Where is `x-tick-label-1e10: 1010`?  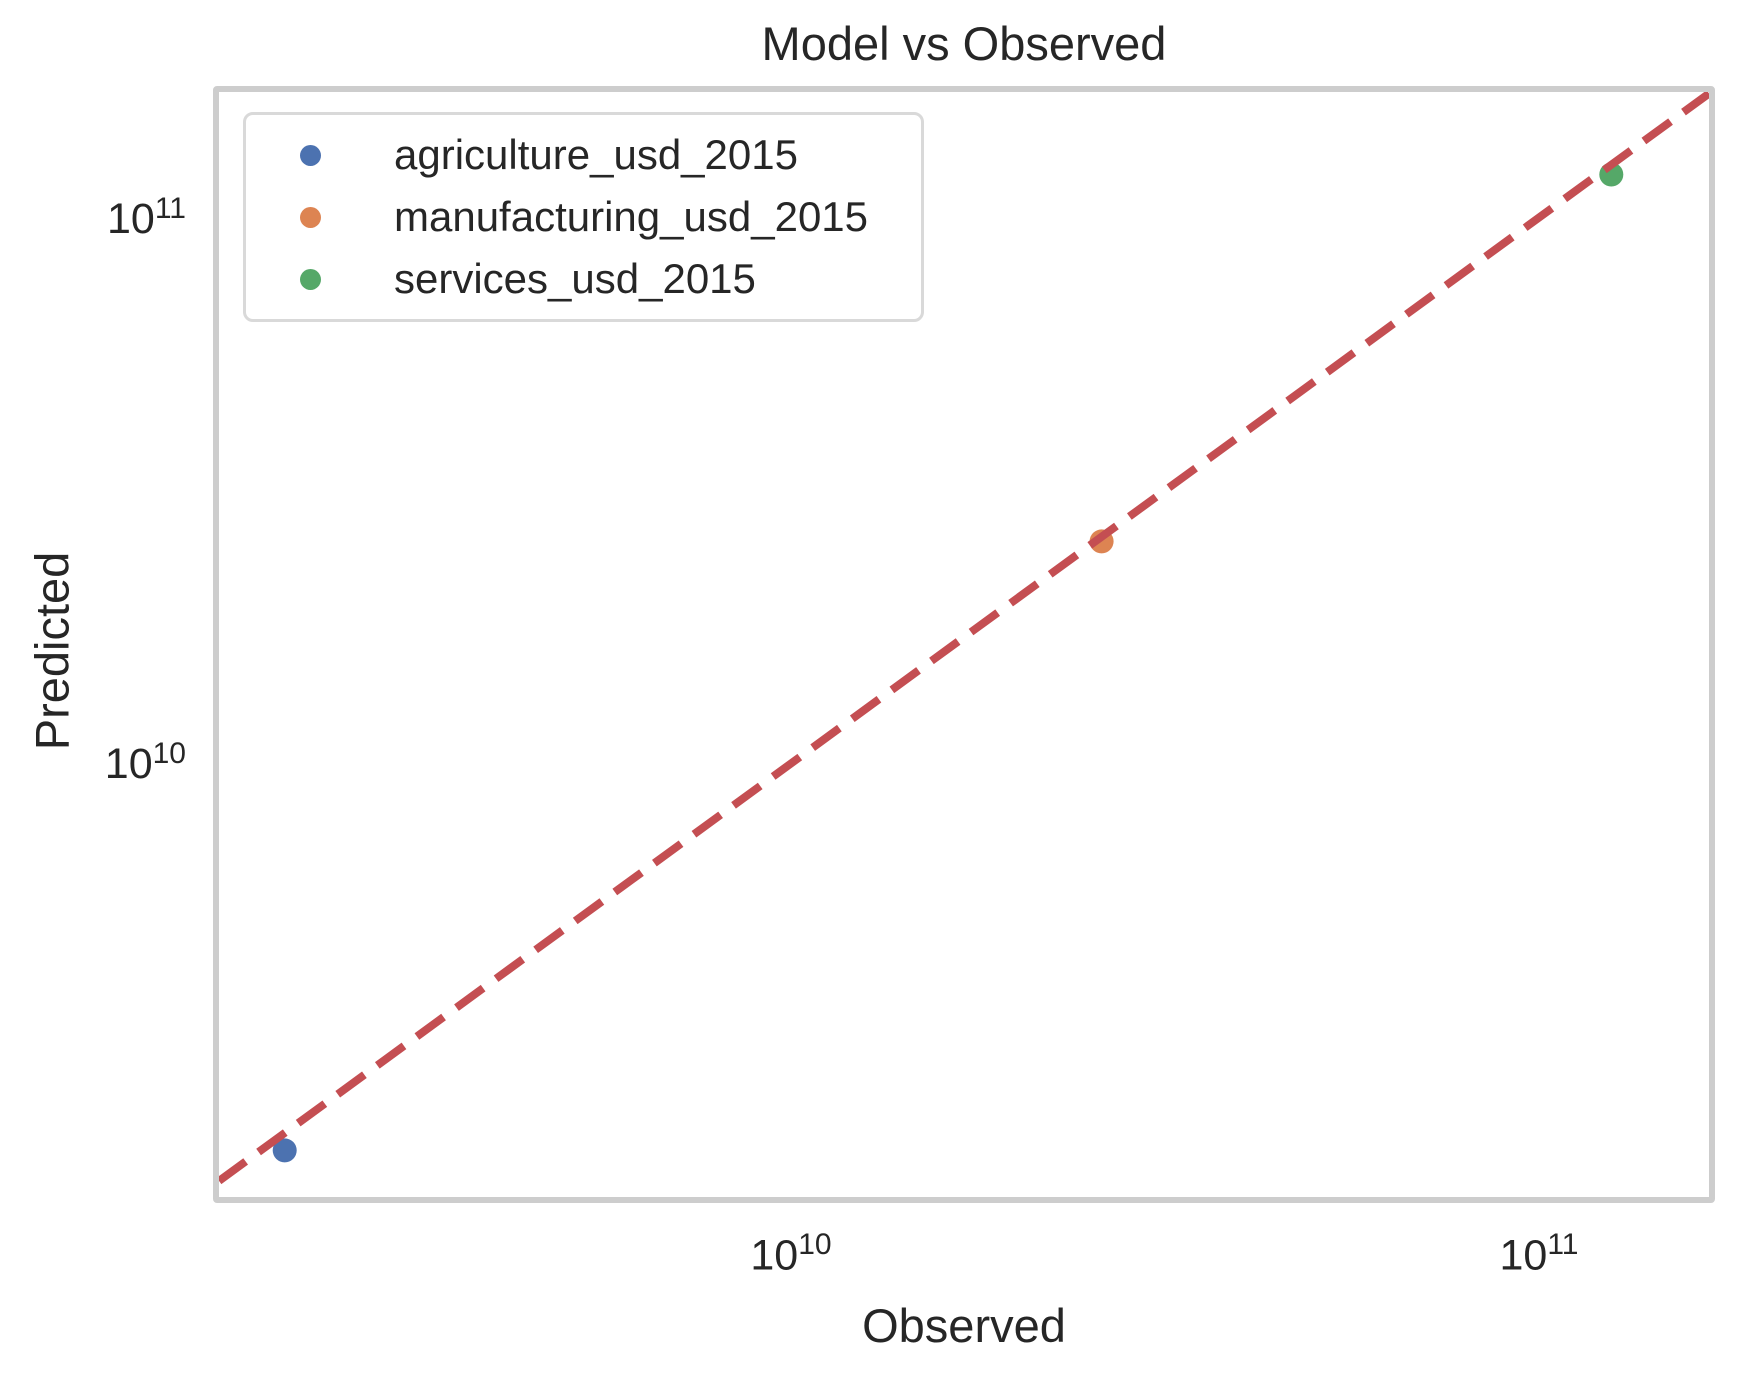
x-tick-label-1e10: 1010 is located at coordinates (791, 1254).